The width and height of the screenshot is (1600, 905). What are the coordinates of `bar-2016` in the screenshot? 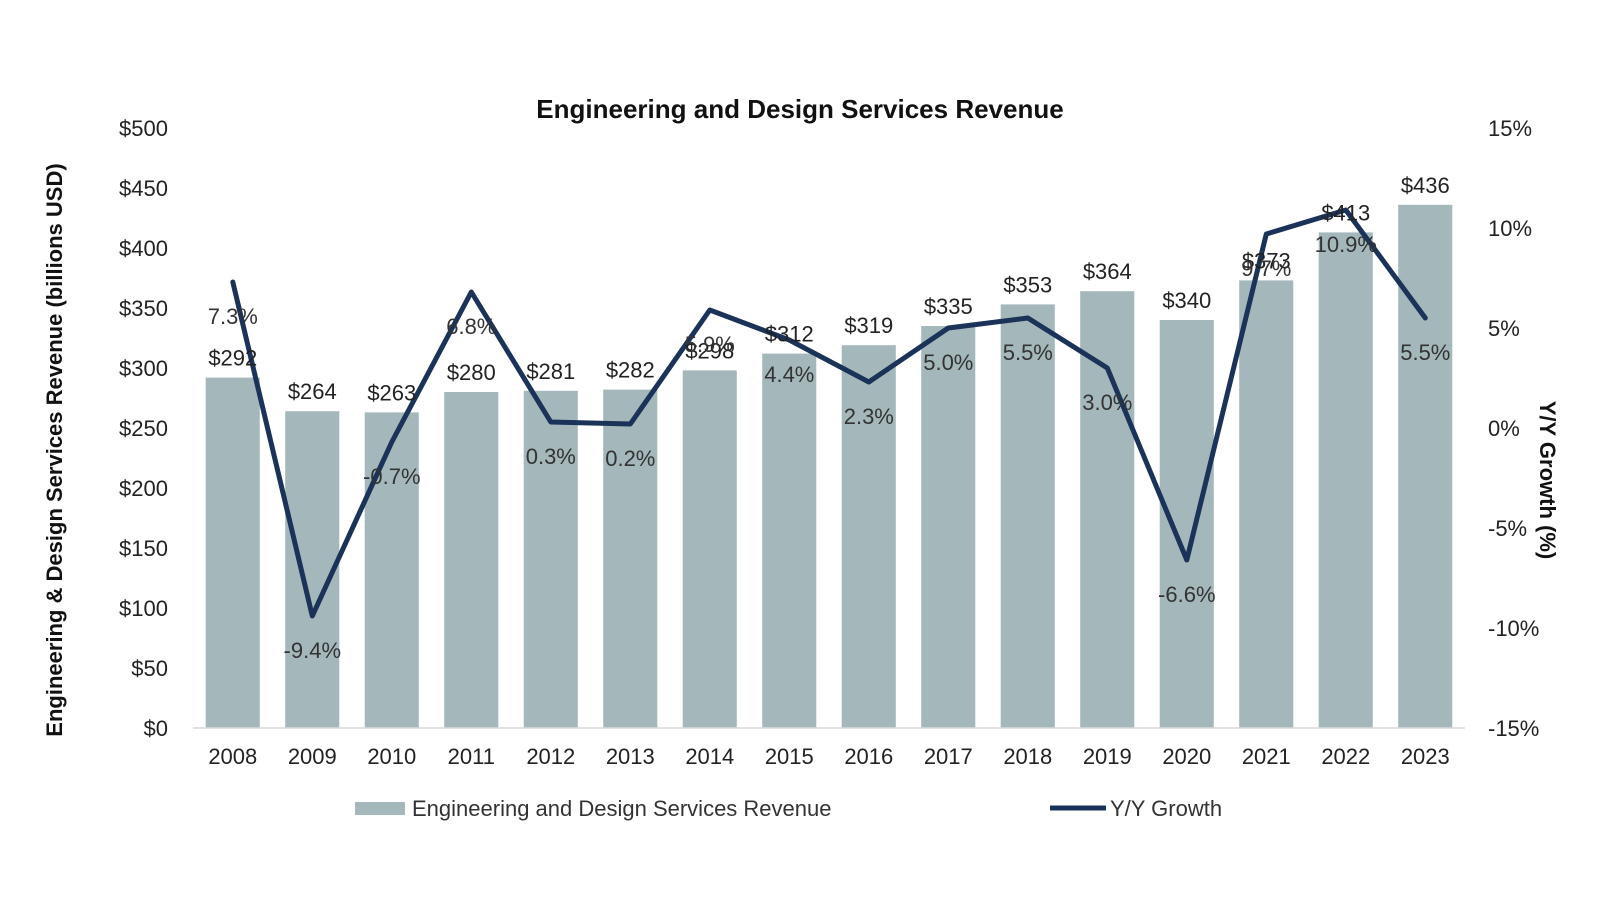 It's located at (868, 536).